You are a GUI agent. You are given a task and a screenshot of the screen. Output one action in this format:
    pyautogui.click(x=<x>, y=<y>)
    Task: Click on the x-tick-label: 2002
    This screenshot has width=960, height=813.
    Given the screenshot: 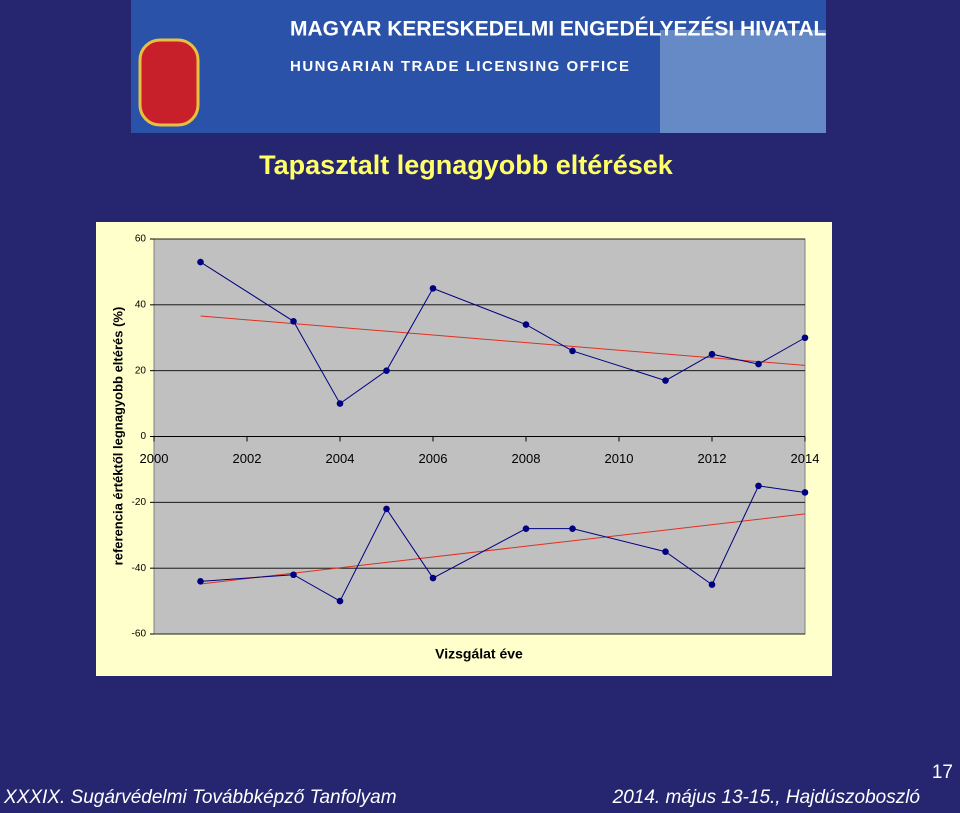 What is the action you would take?
    pyautogui.click(x=247, y=458)
    